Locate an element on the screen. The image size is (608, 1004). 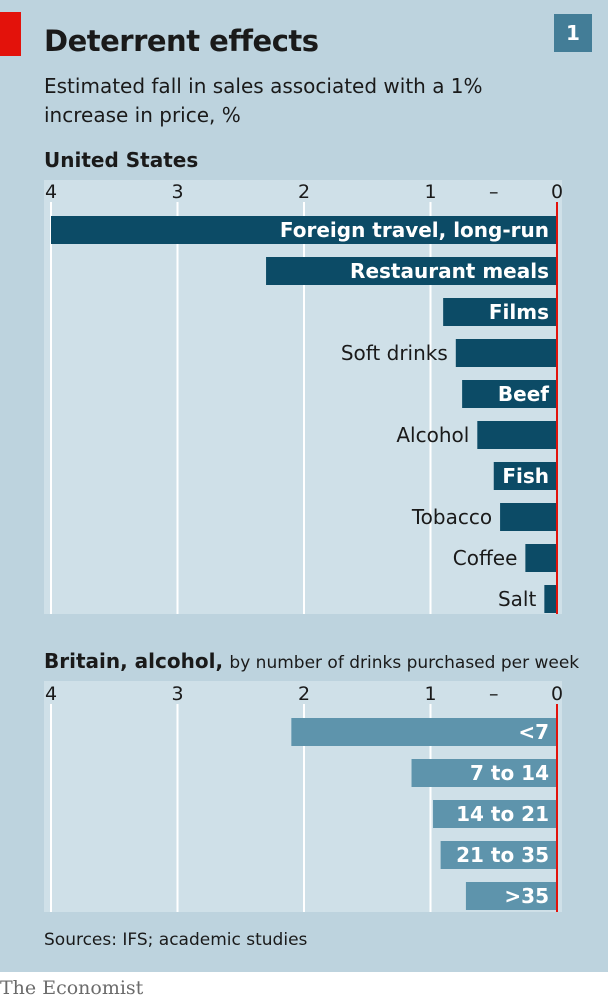
uk-tick-label: – is located at coordinates (494, 694).